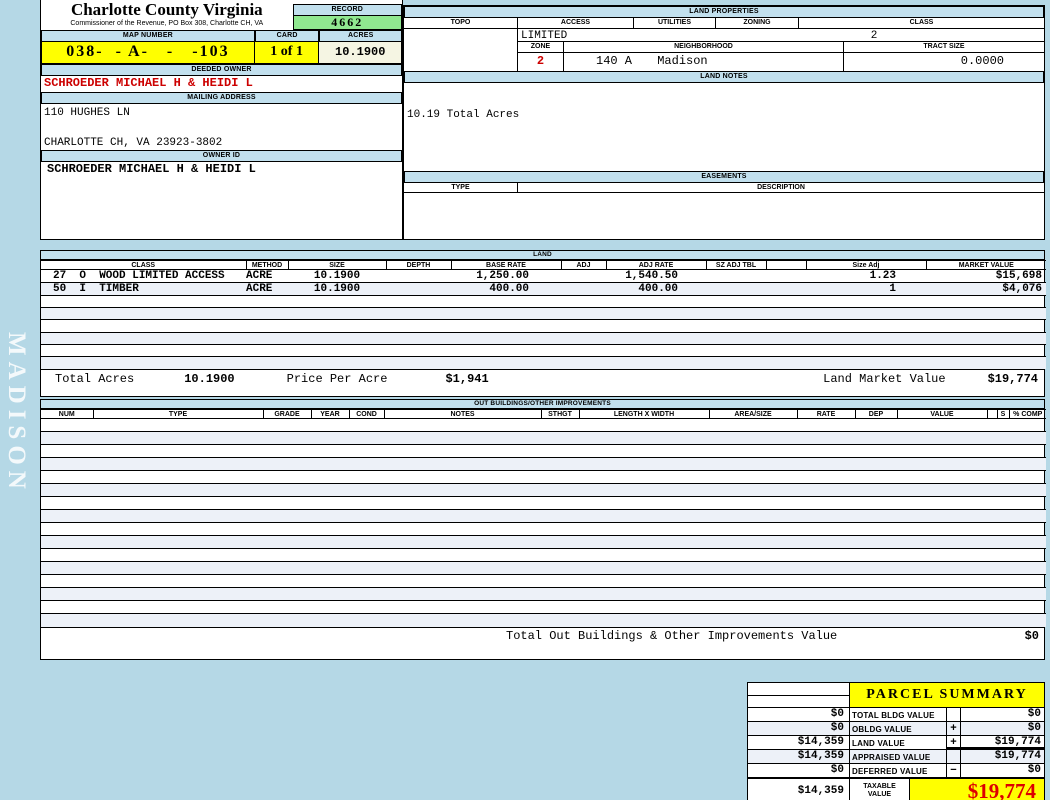  What do you see at coordinates (736, 289) in the screenshot?
I see `land-cell-sz-adj-tbl` at bounding box center [736, 289].